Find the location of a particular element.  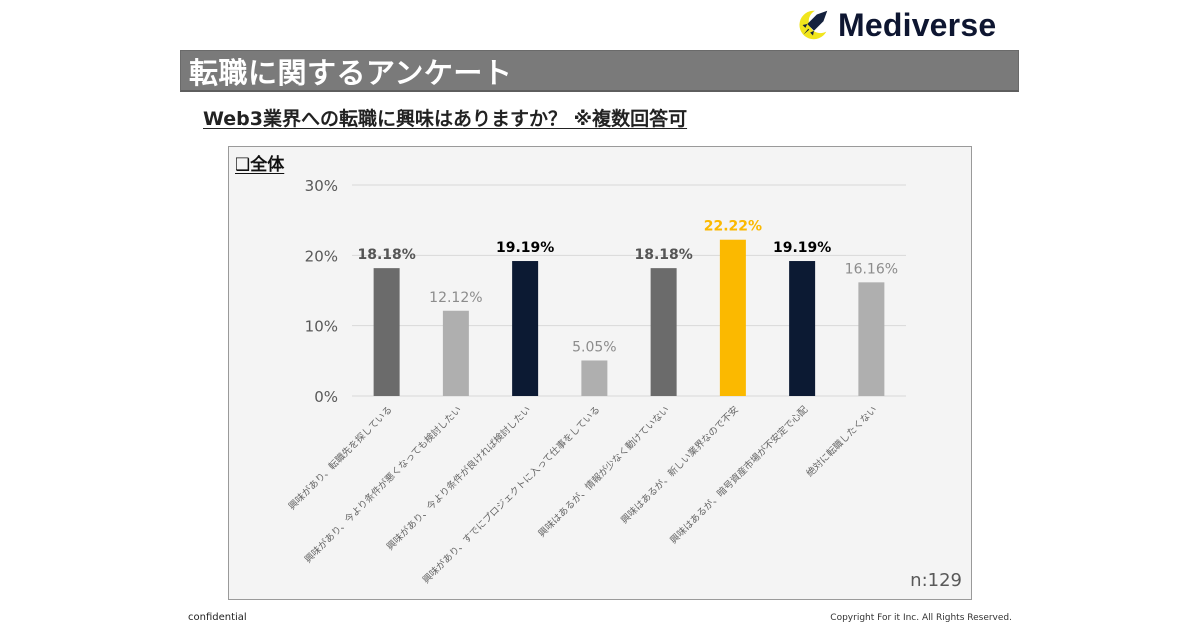

x-tick-label: 興味はあるが、暗号資産市場が不安定で心配 is located at coordinates (739, 474).